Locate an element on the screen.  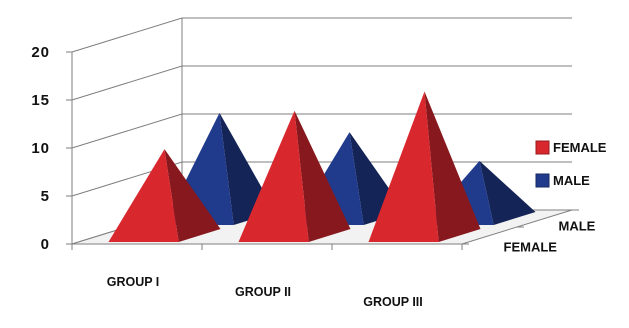
y-tick-label: 15 is located at coordinates (40, 100).